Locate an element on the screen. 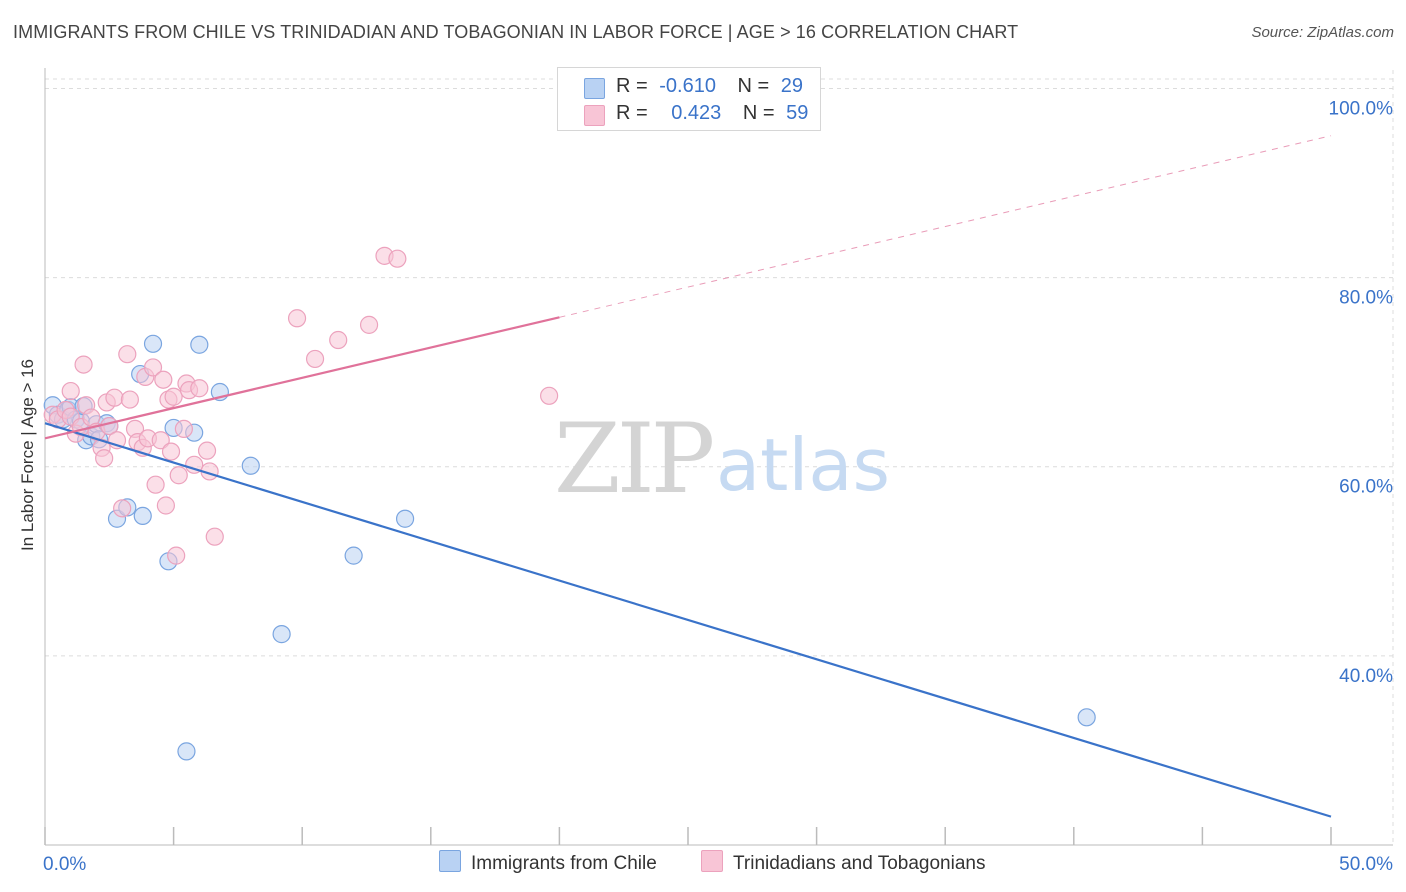 The image size is (1406, 892). correlation-legend: R = -0.610 N = 29 R = 0.423 N = 59 is located at coordinates (689, 99).